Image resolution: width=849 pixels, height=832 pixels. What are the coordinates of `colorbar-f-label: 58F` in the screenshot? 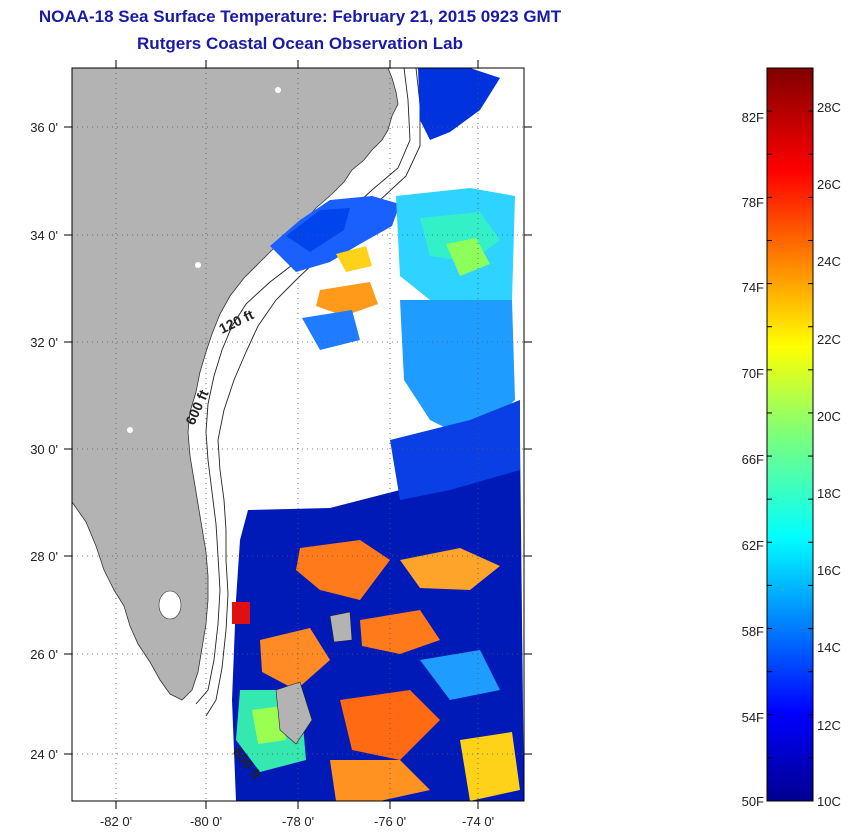 It's located at (753, 631).